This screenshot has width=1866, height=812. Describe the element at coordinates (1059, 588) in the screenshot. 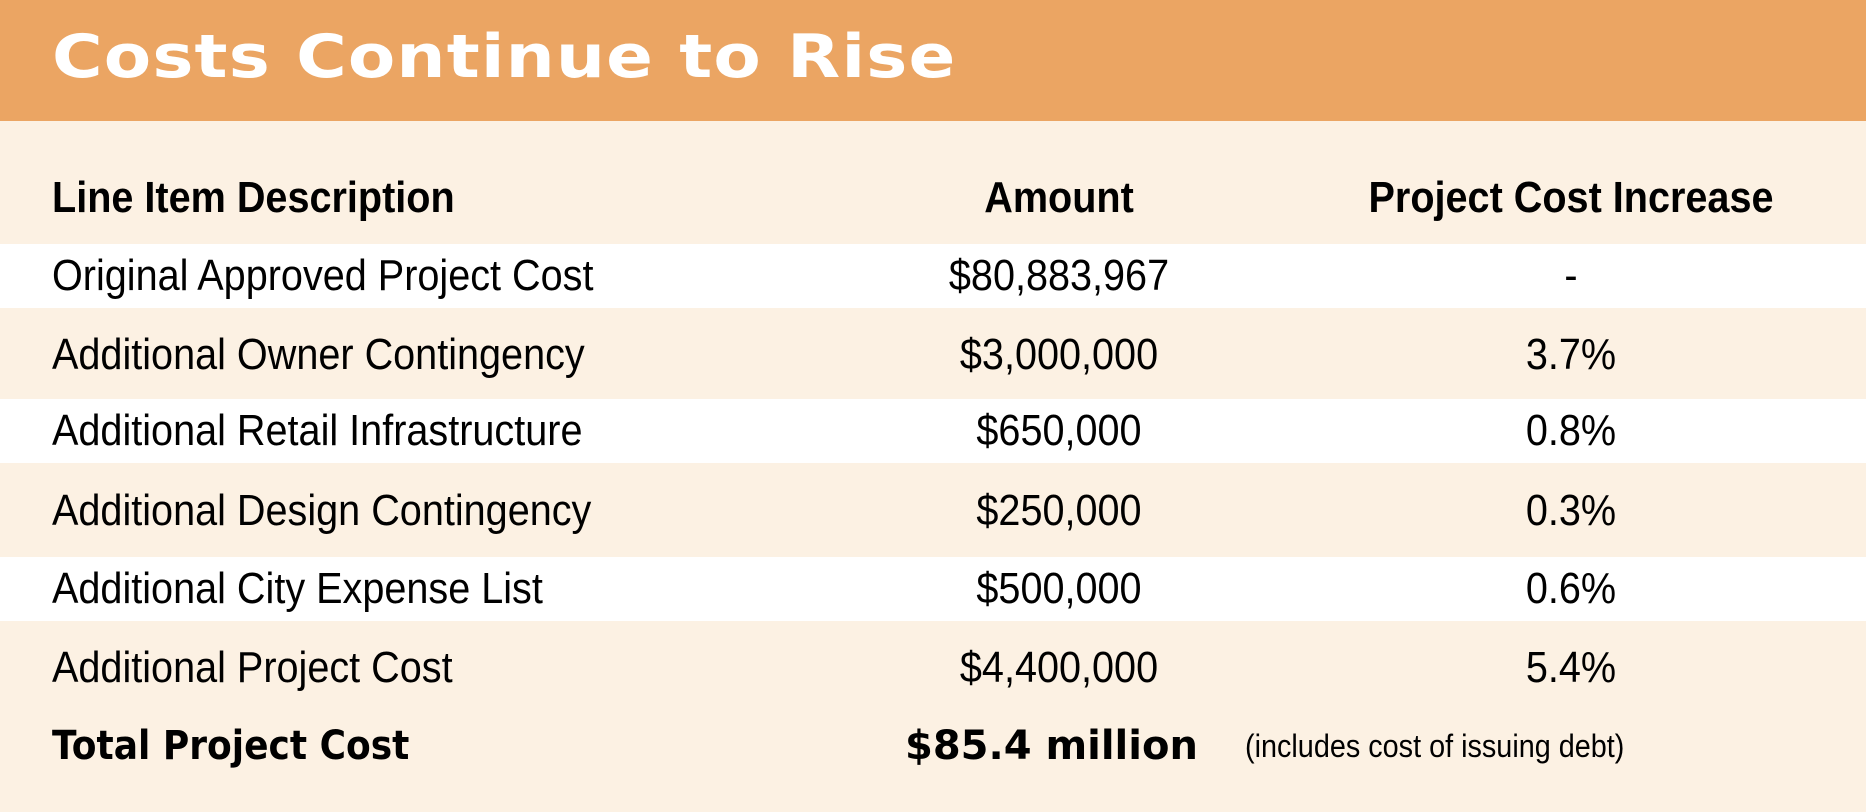

I see `row-amount: $500,000` at that location.